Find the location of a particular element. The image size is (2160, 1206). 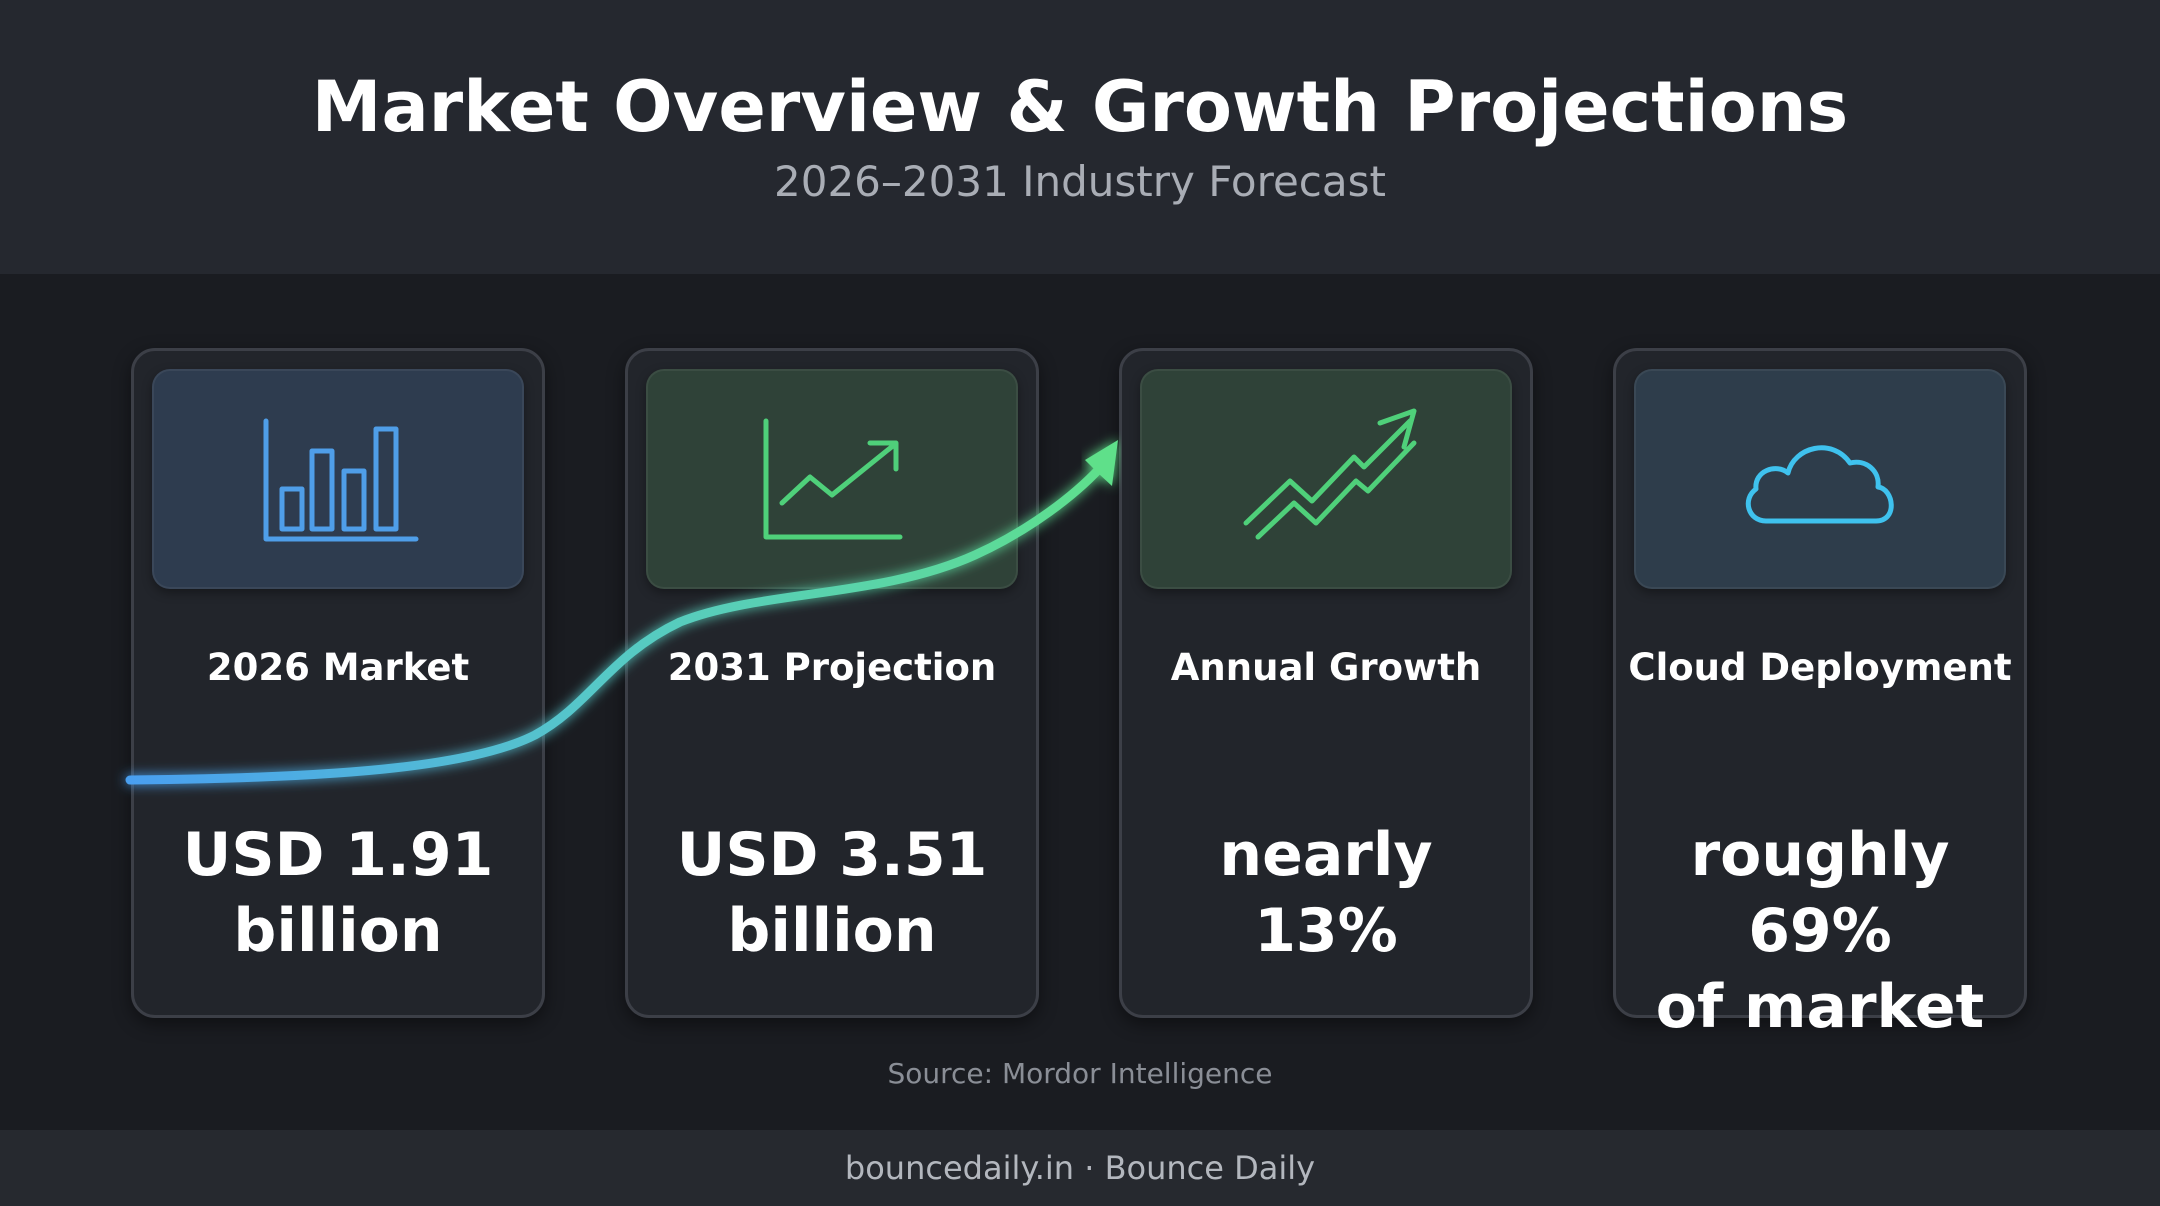

trending-up-arrow-icon is located at coordinates (1330, 474).